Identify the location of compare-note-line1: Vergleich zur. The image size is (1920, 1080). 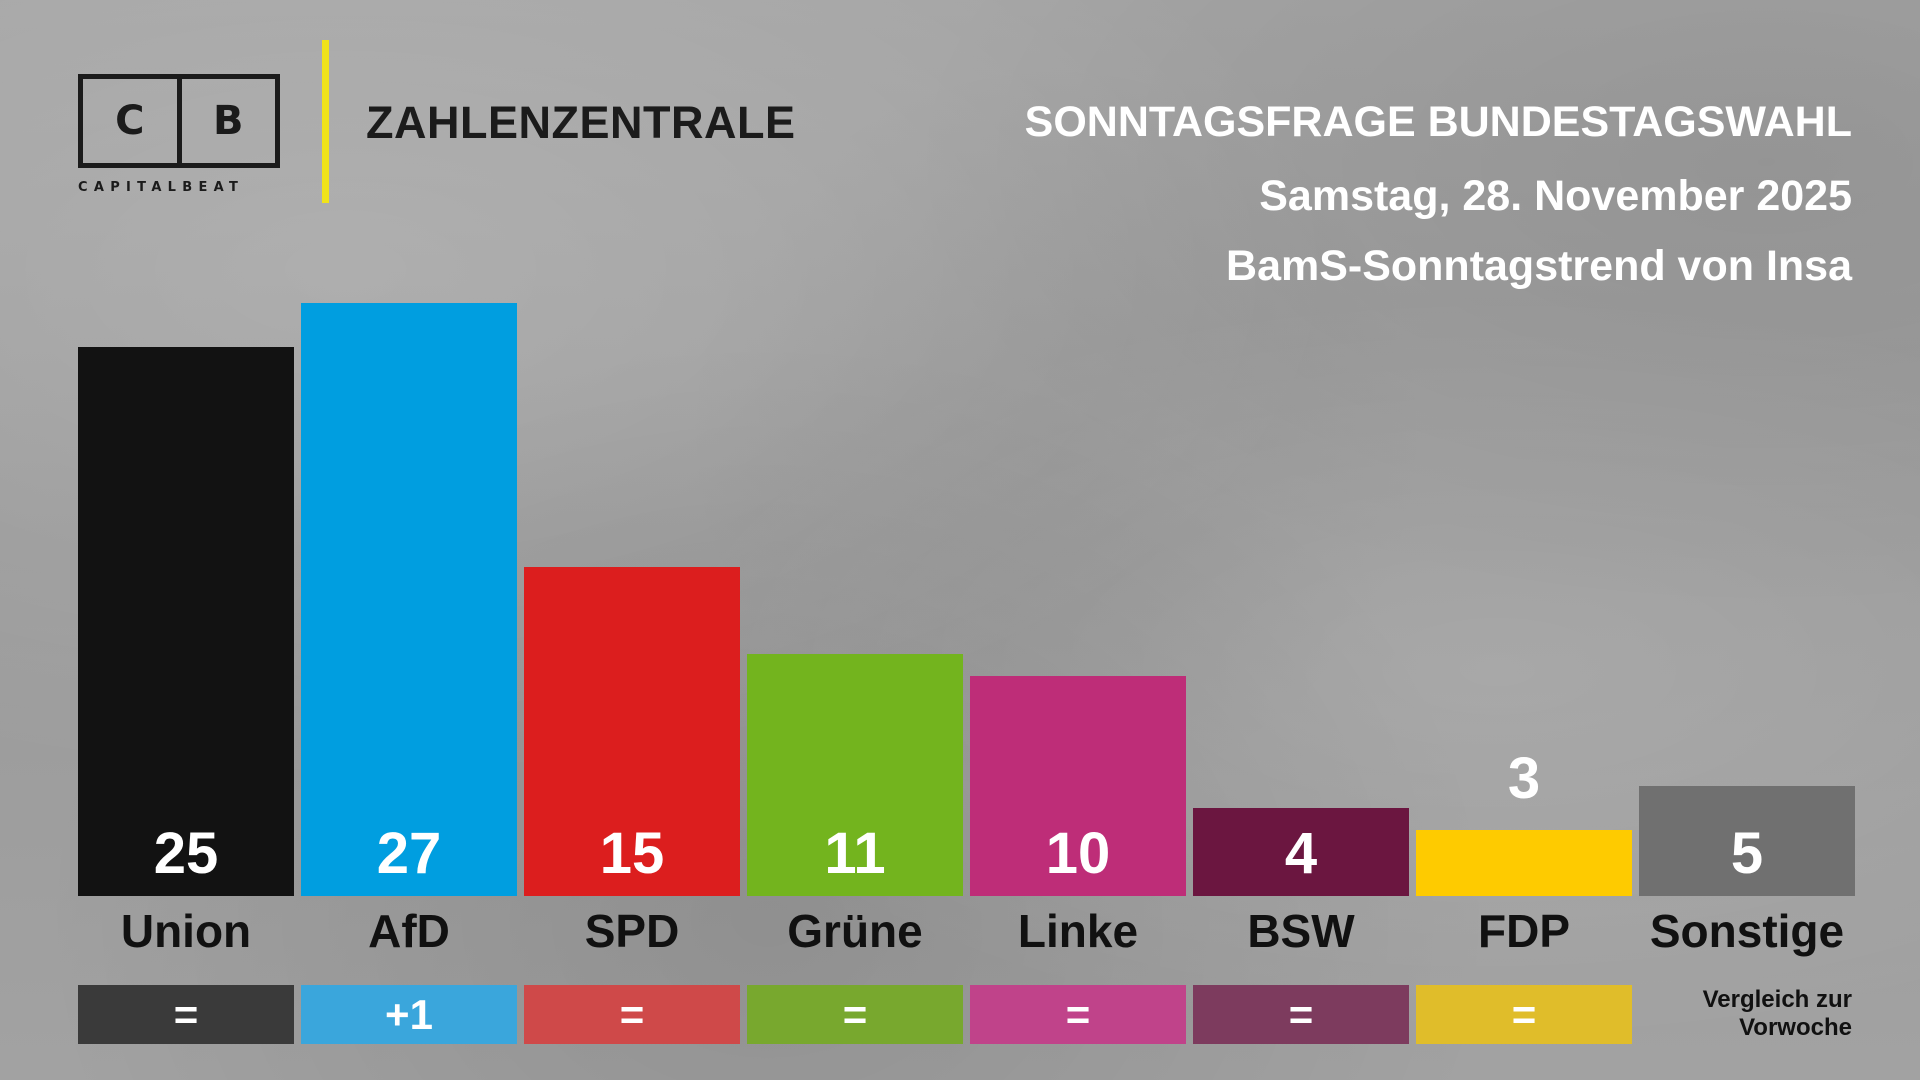
(1777, 999).